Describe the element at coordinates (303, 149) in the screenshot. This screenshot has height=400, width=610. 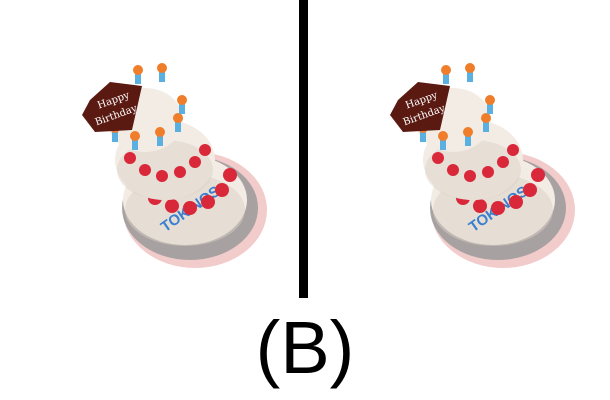
I see `center-divider` at that location.